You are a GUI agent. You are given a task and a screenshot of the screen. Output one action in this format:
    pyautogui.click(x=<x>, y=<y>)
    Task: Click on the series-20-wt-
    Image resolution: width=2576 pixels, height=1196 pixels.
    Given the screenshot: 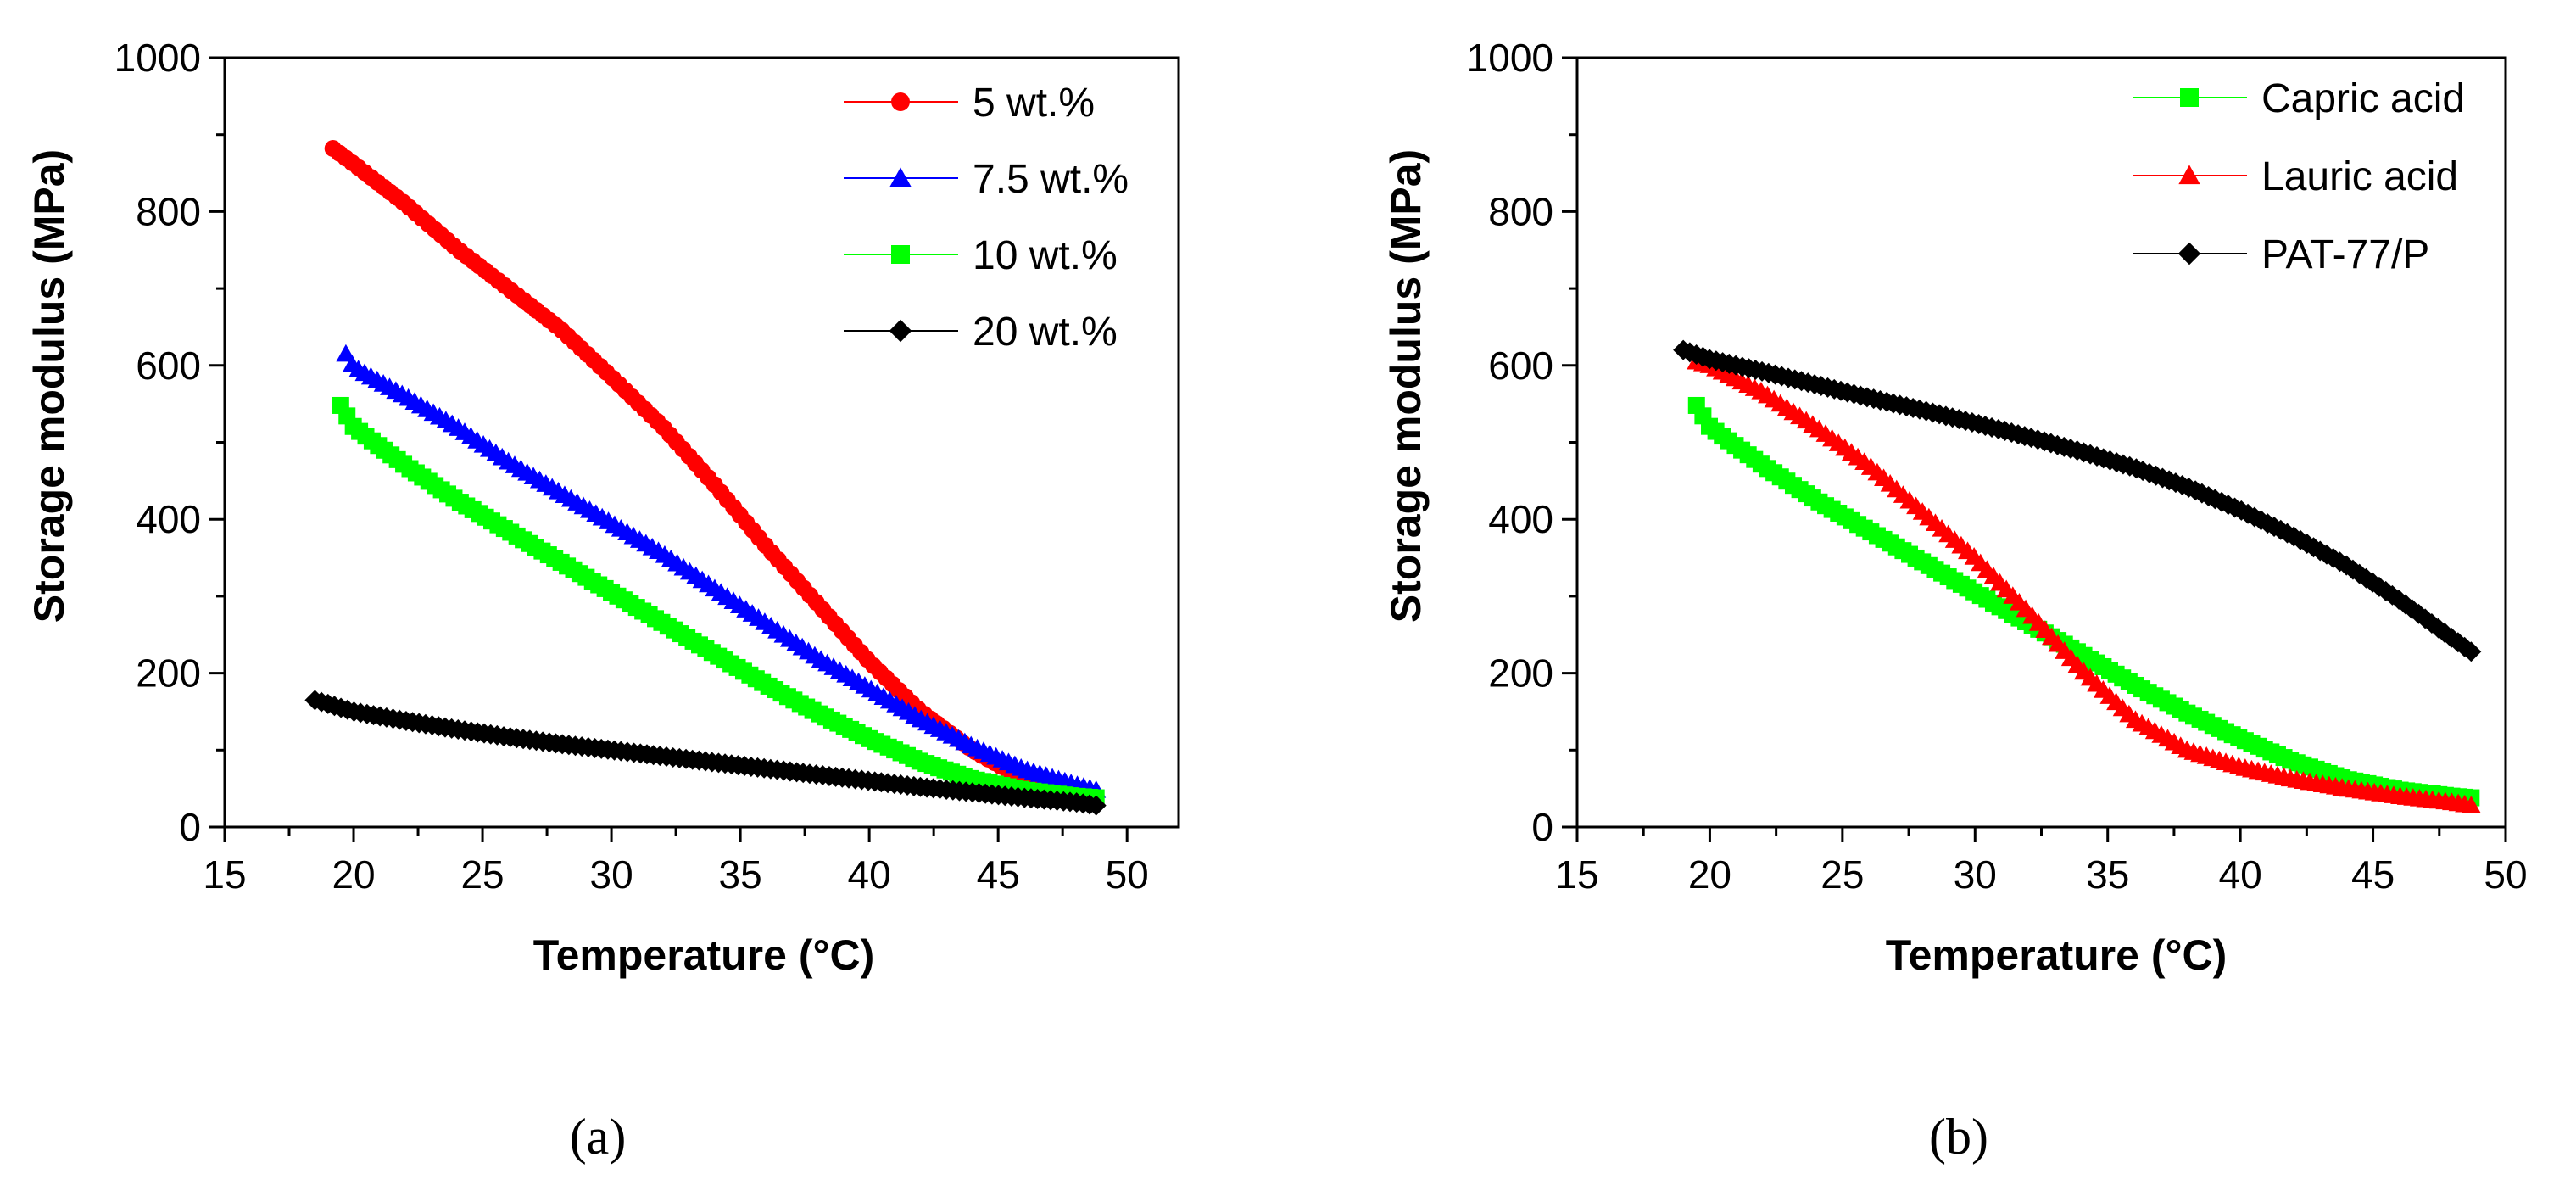 What is the action you would take?
    pyautogui.click(x=705, y=753)
    